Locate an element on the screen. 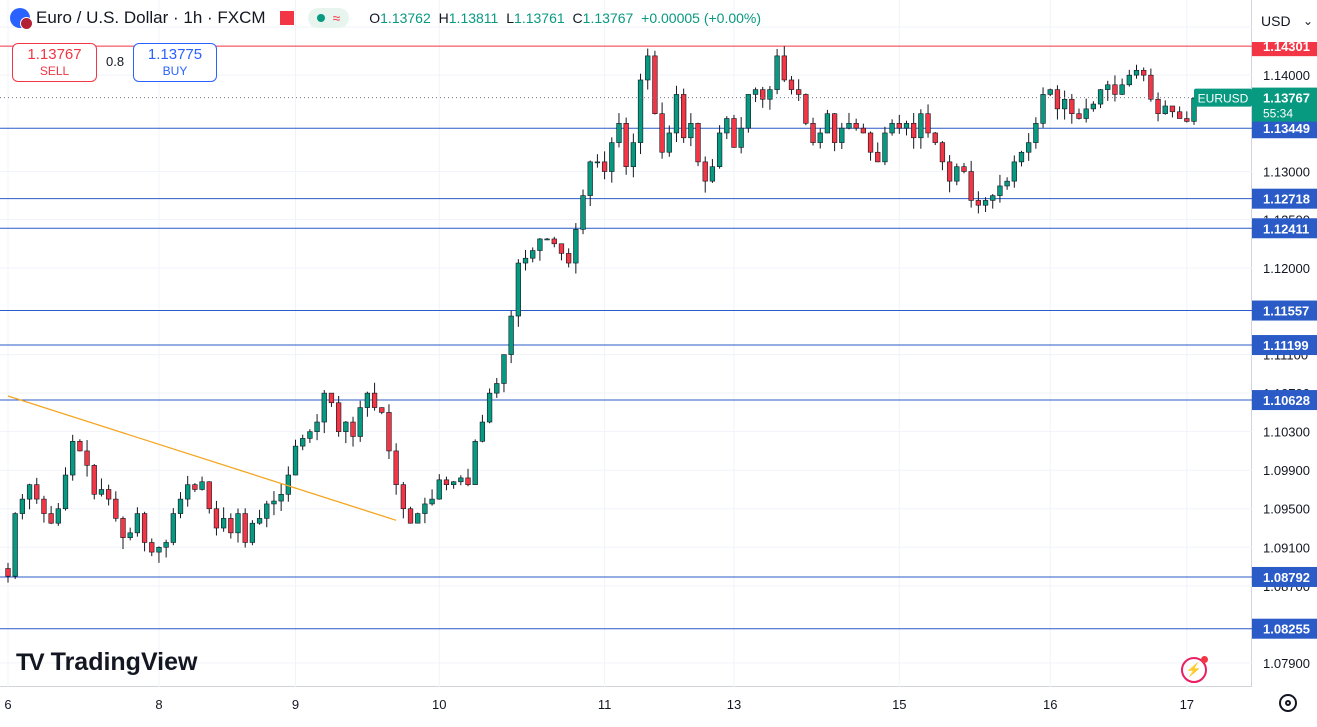 This screenshot has width=1317, height=727. time-tick-label: 9 is located at coordinates (295, 704).